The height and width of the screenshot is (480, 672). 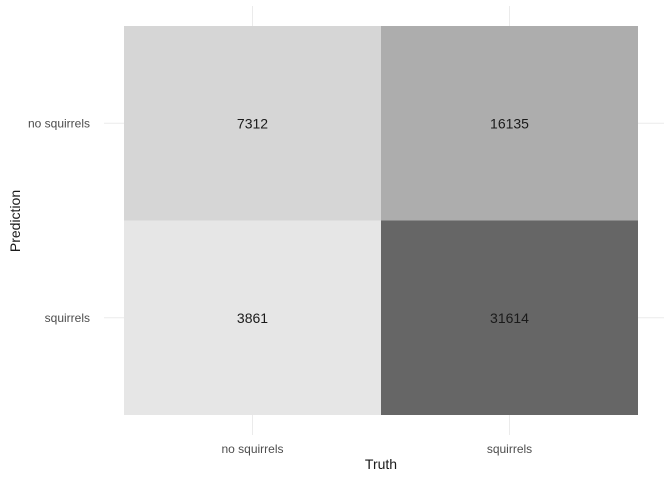 I want to click on cell-value-squirrels-vs-squirrels: 31614, so click(x=509, y=318).